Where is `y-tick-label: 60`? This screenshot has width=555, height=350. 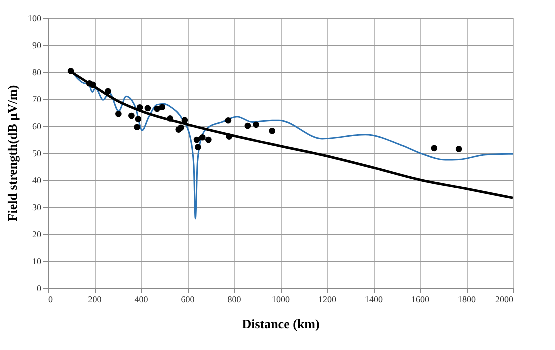 y-tick-label: 60 is located at coordinates (37, 127).